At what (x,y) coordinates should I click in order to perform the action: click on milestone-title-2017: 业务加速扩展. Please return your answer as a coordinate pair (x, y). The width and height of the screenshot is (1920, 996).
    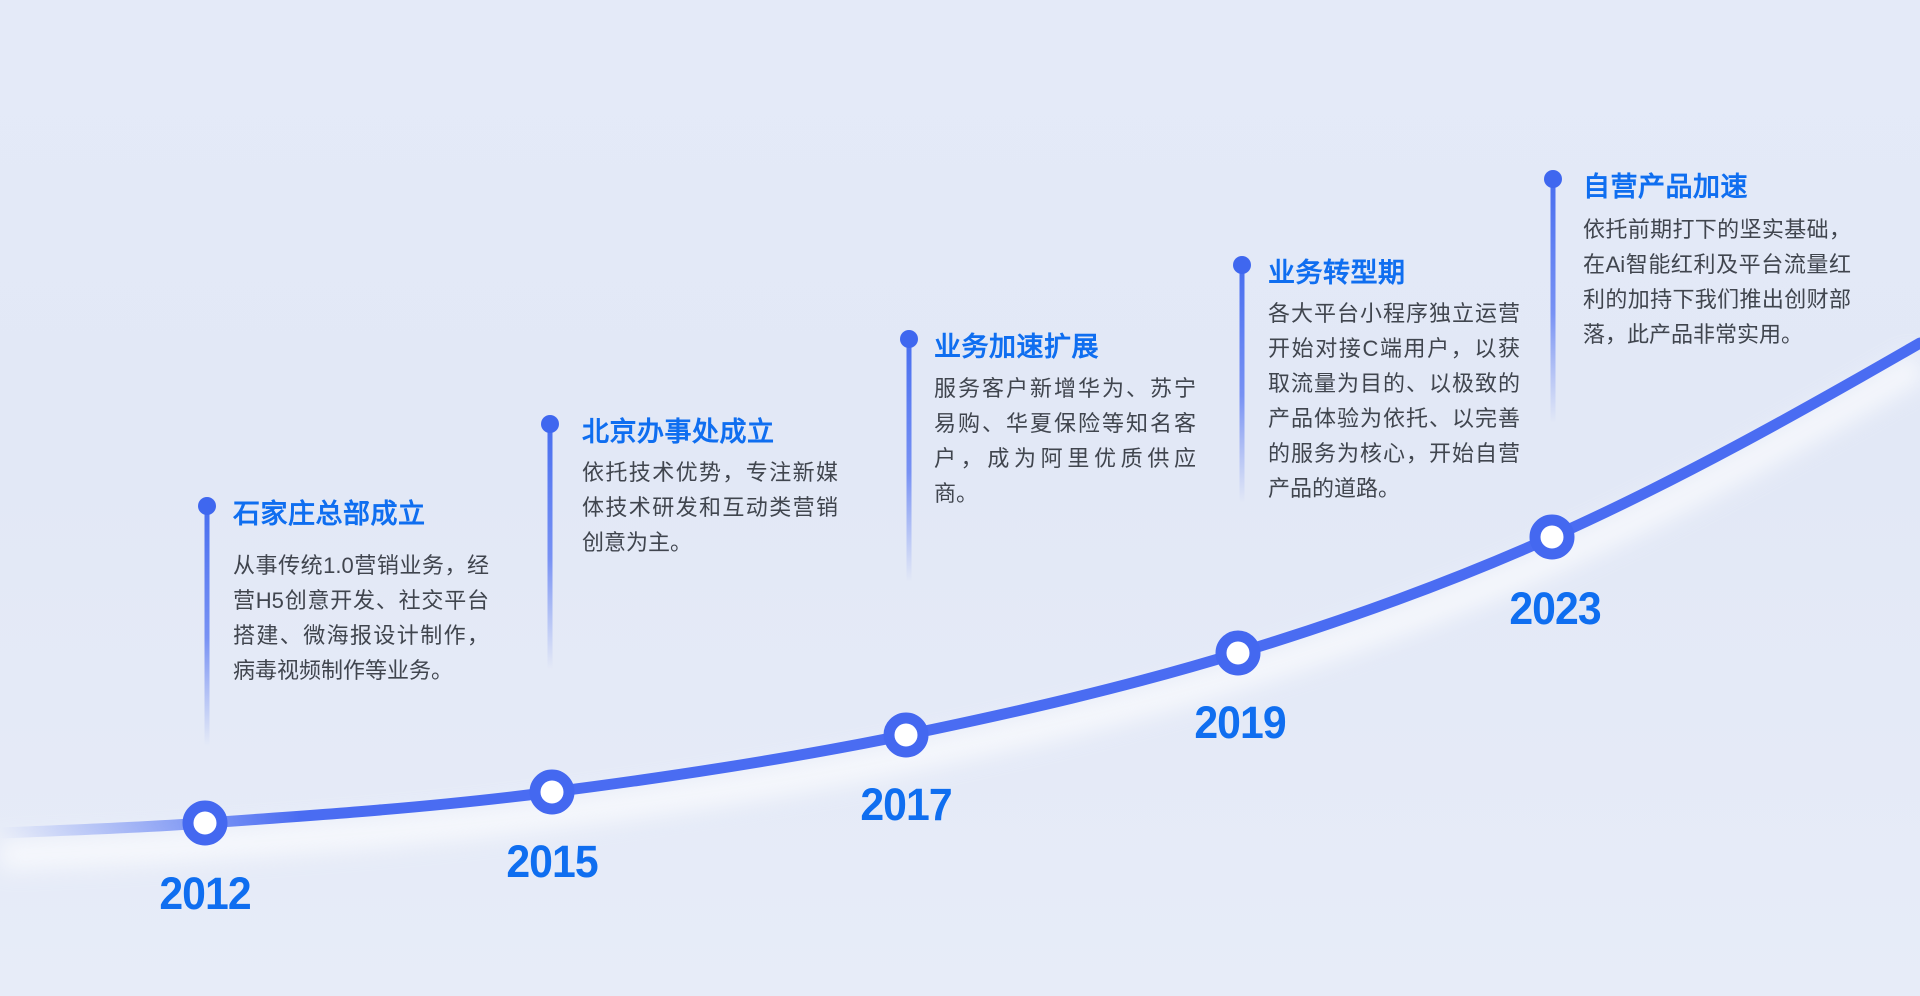
    Looking at the image, I should click on (1016, 347).